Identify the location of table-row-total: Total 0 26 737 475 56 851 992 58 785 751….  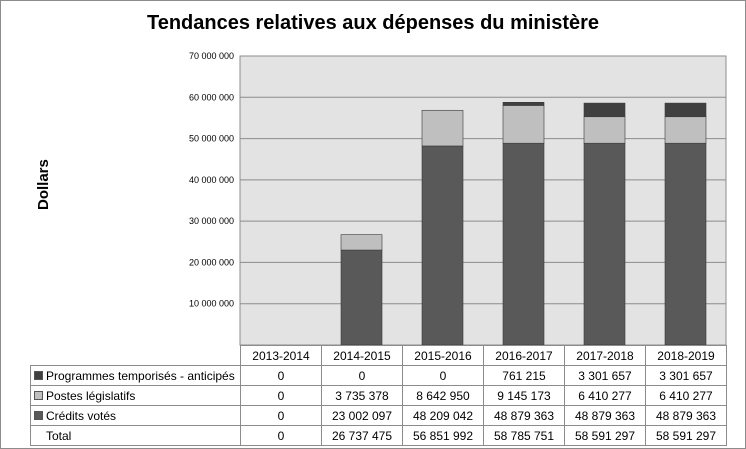
(378, 435).